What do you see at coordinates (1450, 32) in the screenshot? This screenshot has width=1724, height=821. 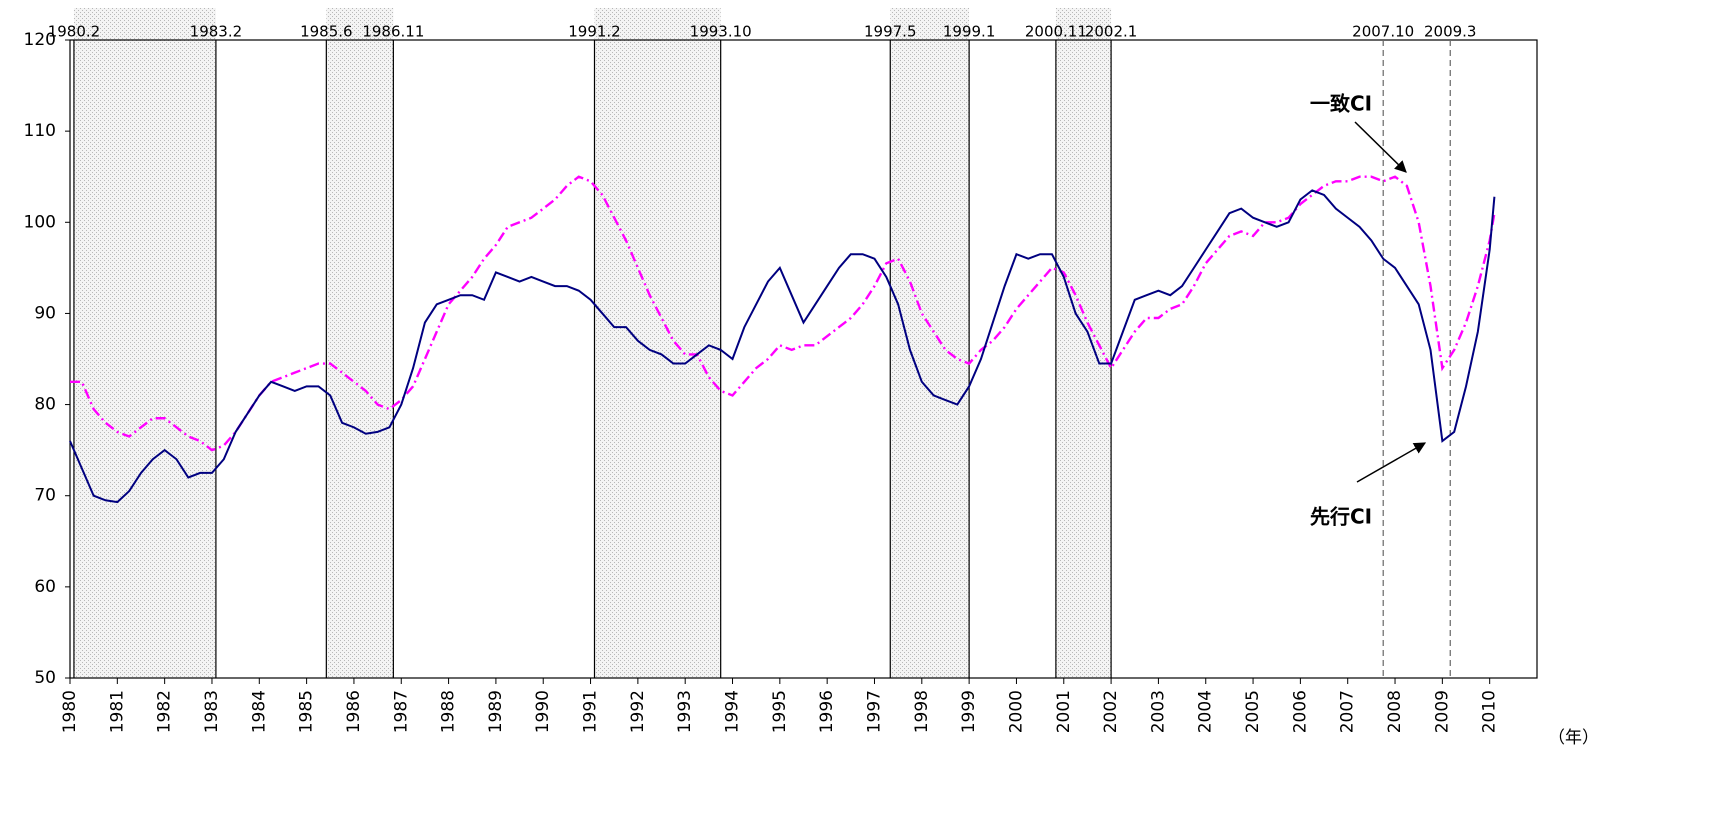 I see `tentative-label: 2009.3` at bounding box center [1450, 32].